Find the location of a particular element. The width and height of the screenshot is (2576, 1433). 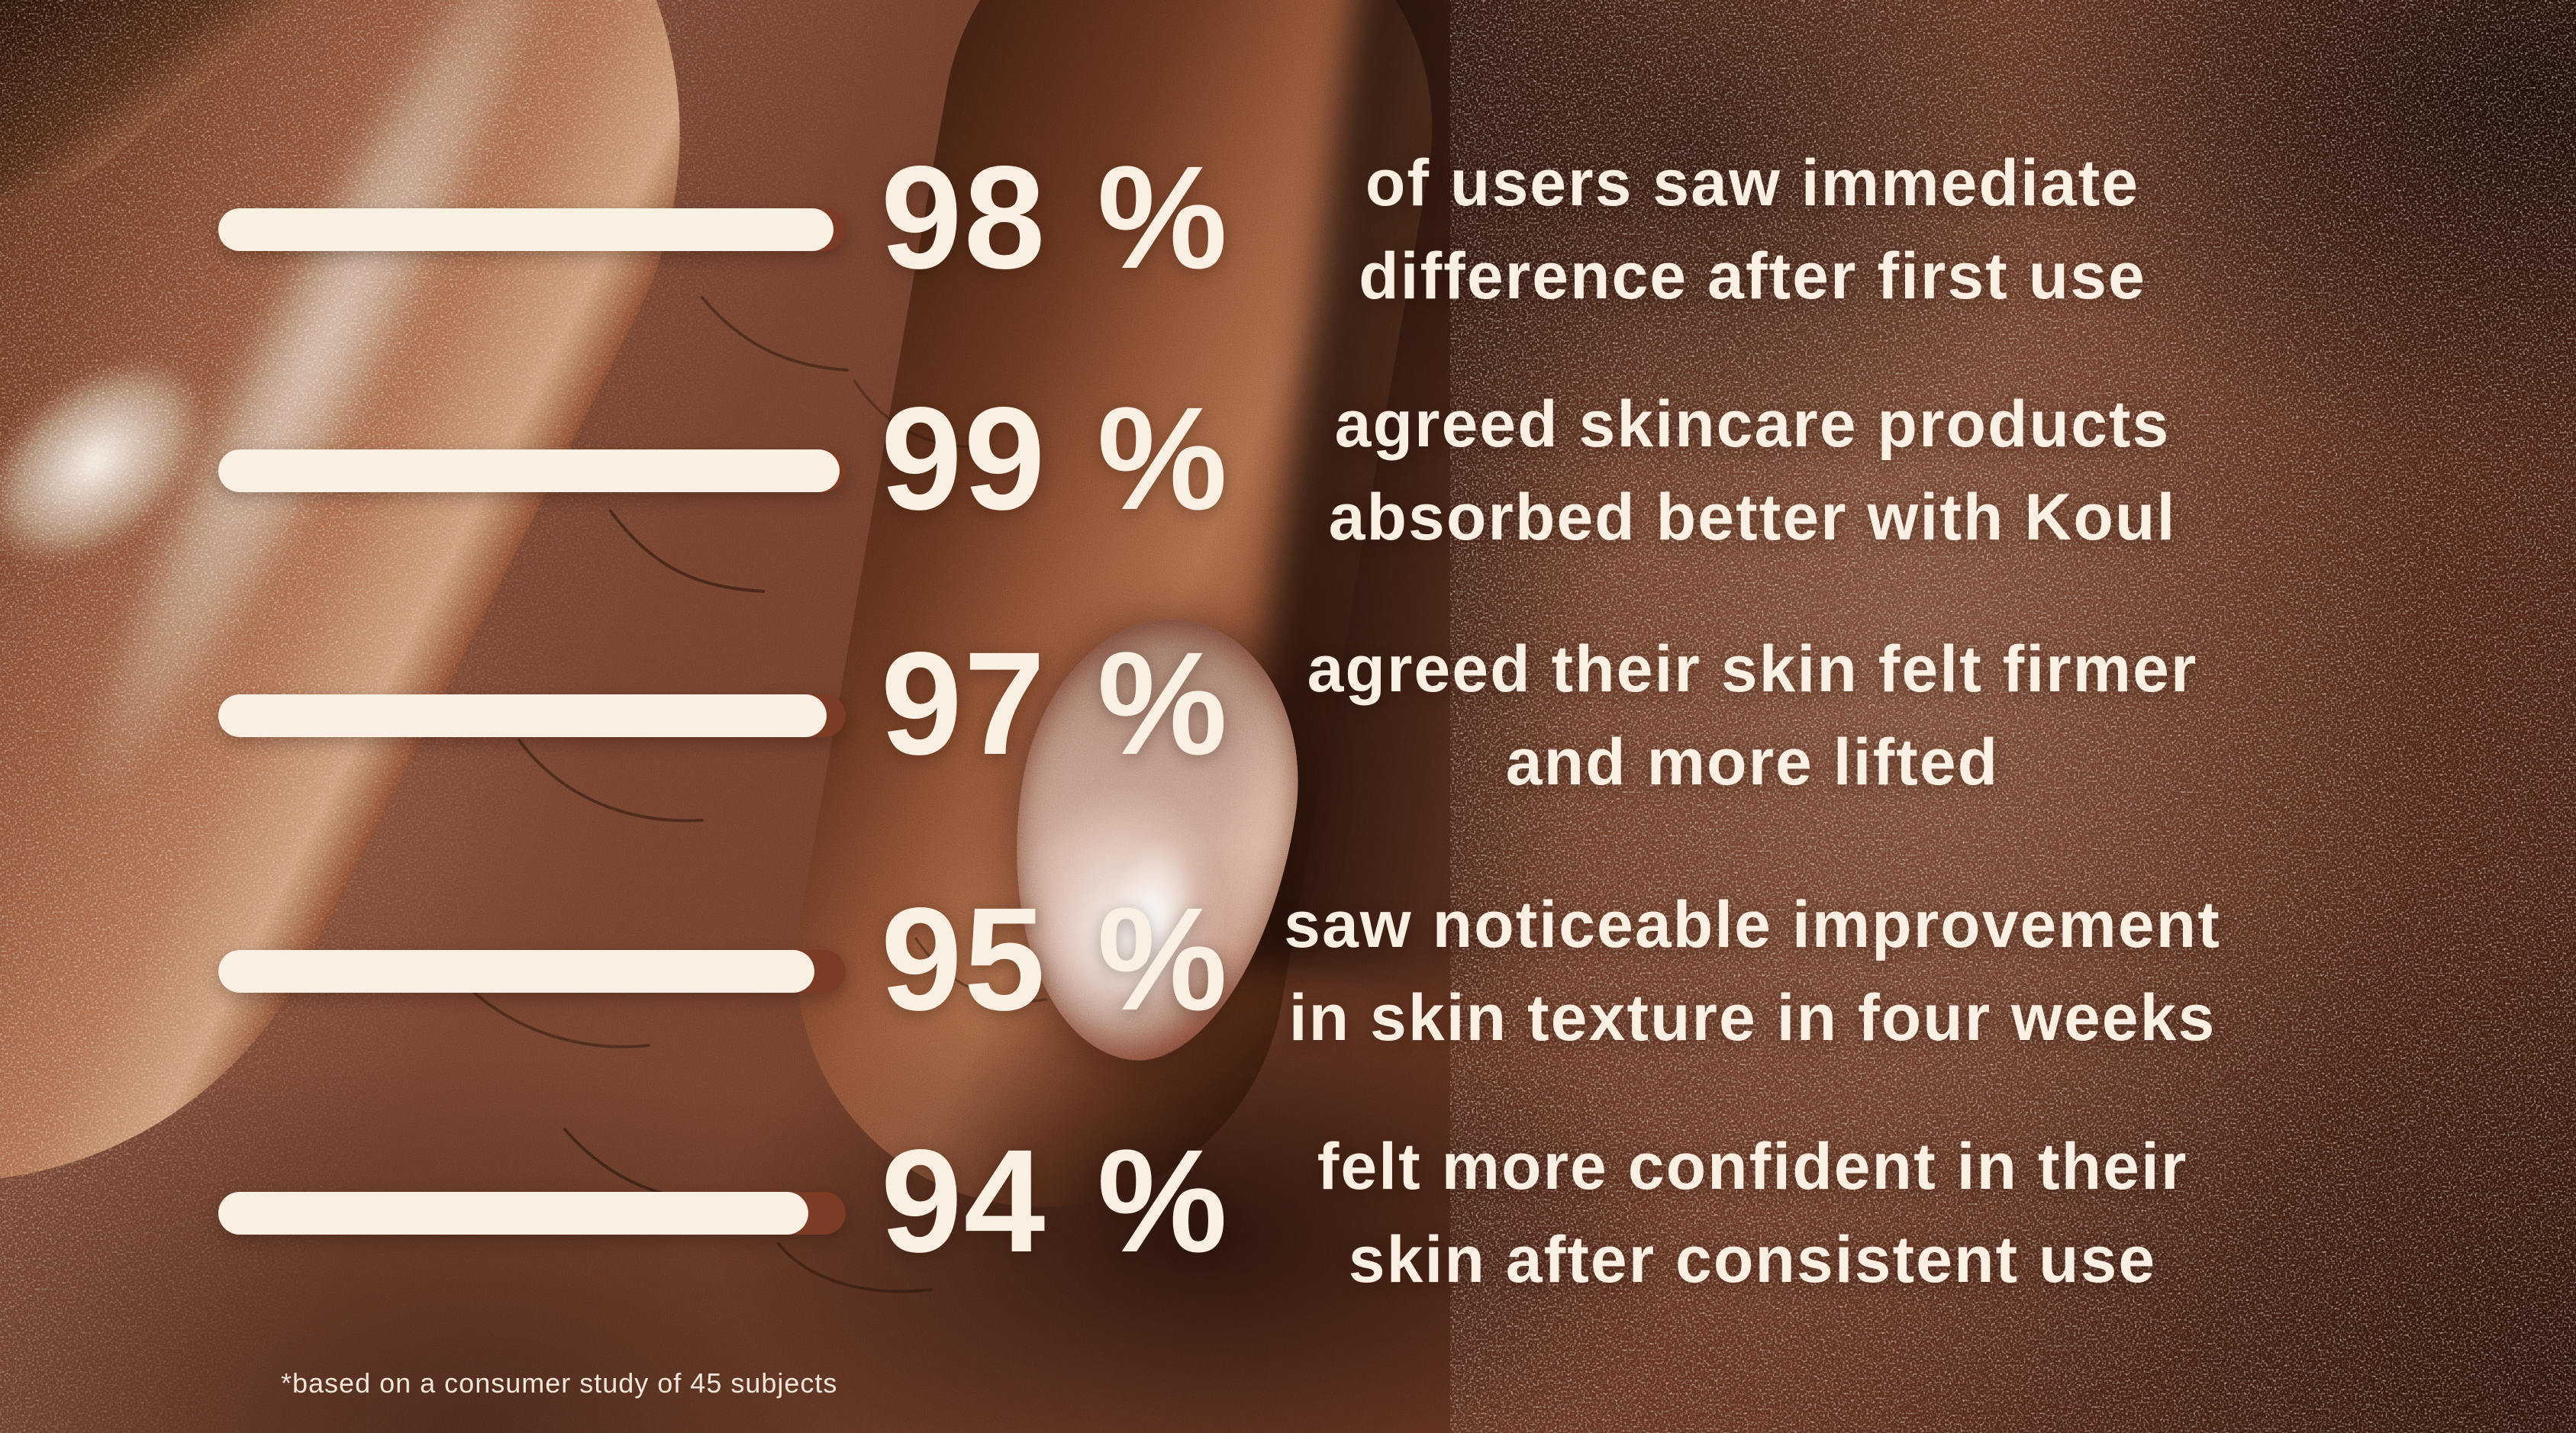

stat-value-group: 97 % is located at coordinates (1055, 703).